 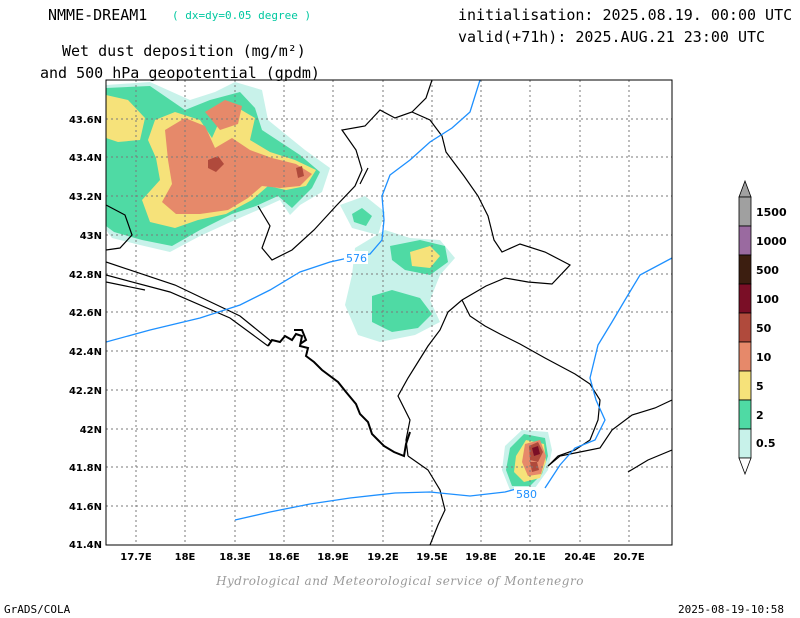 What do you see at coordinates (764, 357) in the screenshot?
I see `colorbar-label: 10` at bounding box center [764, 357].